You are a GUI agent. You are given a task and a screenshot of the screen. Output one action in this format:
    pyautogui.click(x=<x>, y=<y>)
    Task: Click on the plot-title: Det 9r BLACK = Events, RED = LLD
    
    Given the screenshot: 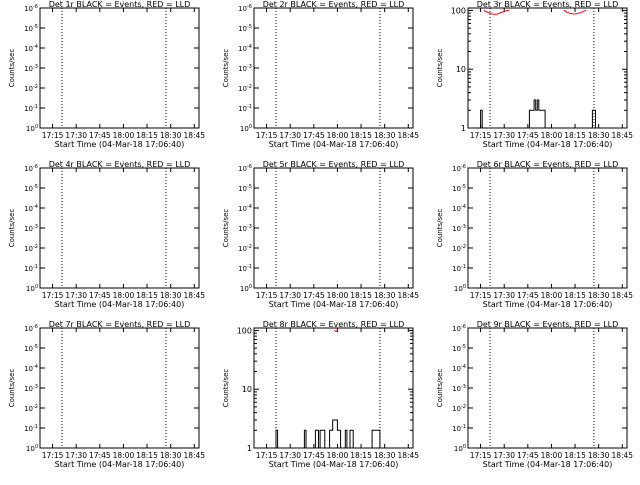 What is the action you would take?
    pyautogui.click(x=548, y=324)
    